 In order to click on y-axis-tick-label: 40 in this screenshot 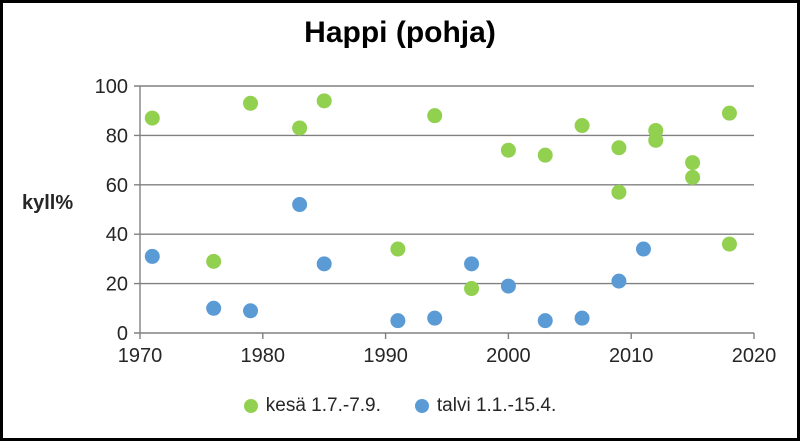, I will do `click(117, 235)`.